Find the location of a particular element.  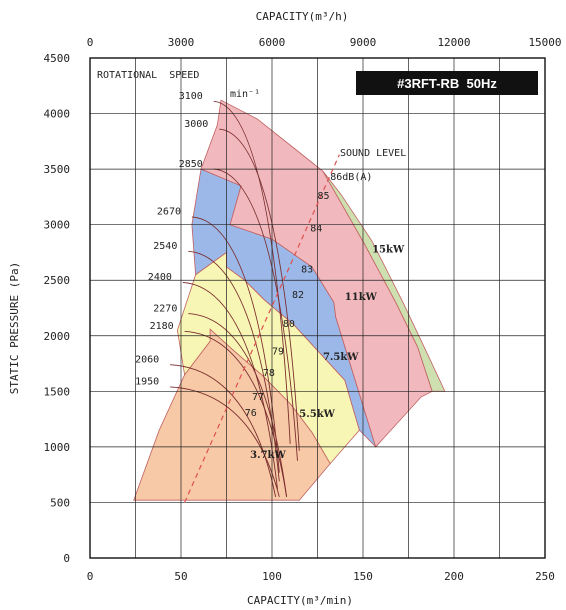

speed-label: 3000 is located at coordinates (196, 124).